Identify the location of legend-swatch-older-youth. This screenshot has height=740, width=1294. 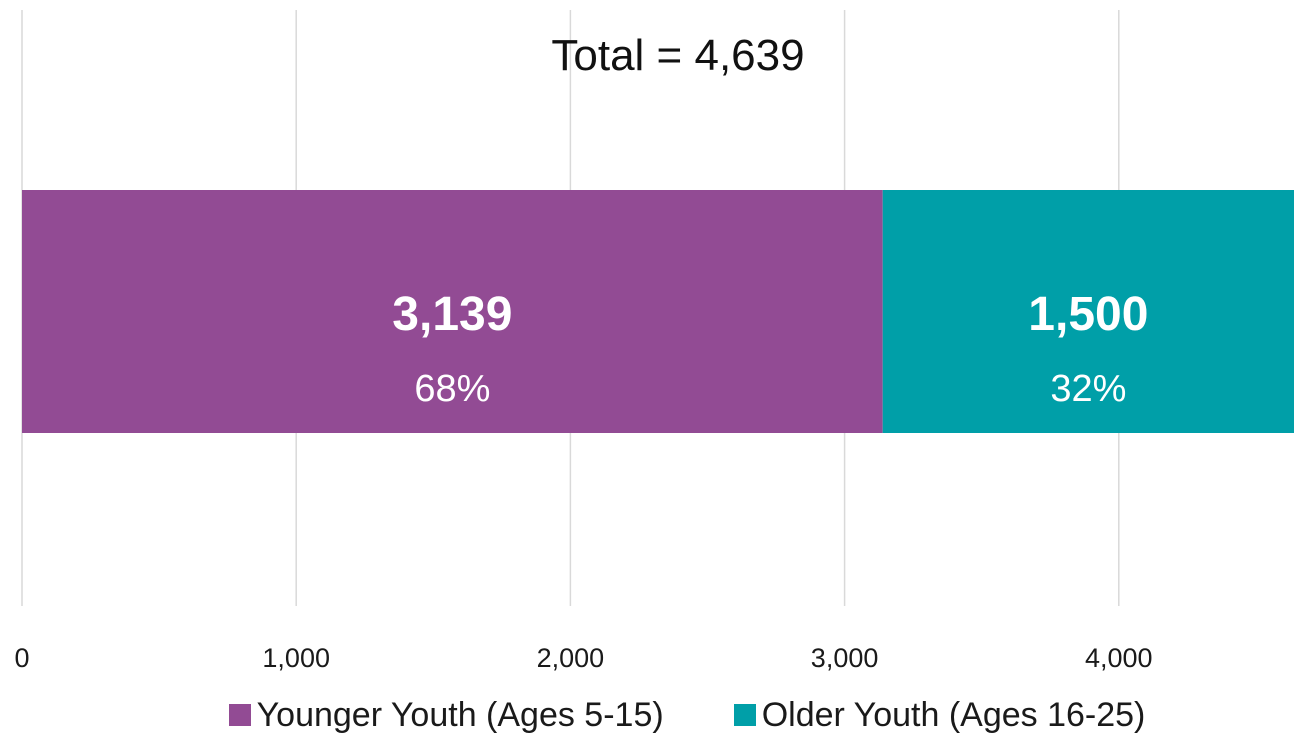
(744, 715).